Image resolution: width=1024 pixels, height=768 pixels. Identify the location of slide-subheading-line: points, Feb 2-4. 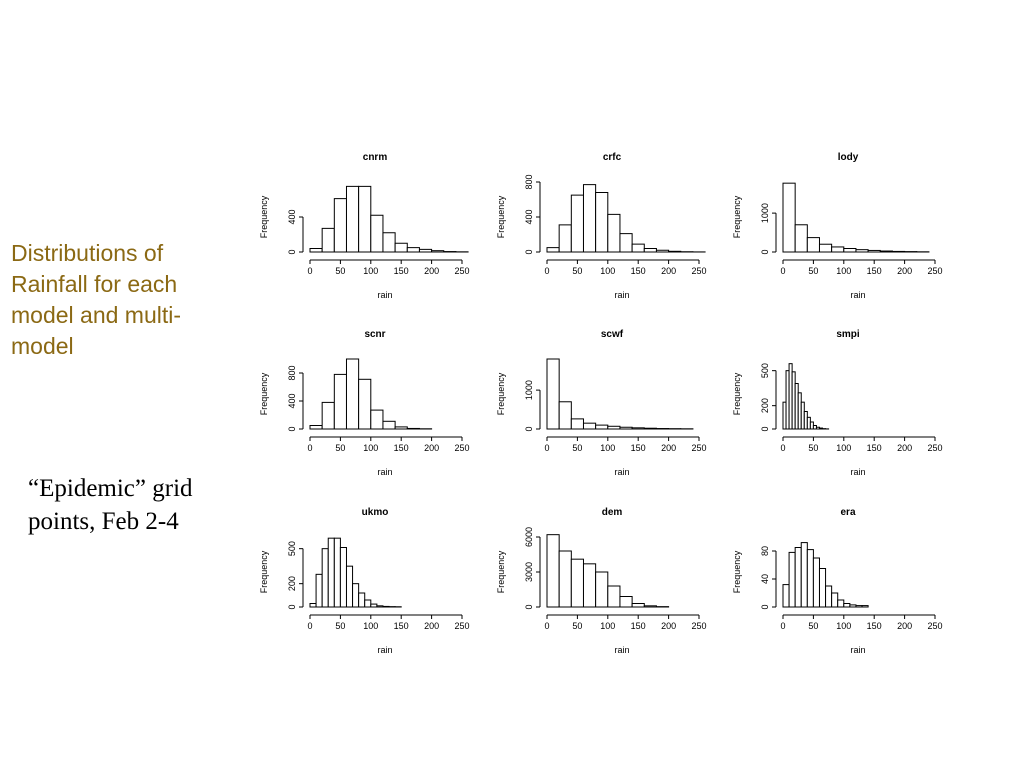
(103, 521).